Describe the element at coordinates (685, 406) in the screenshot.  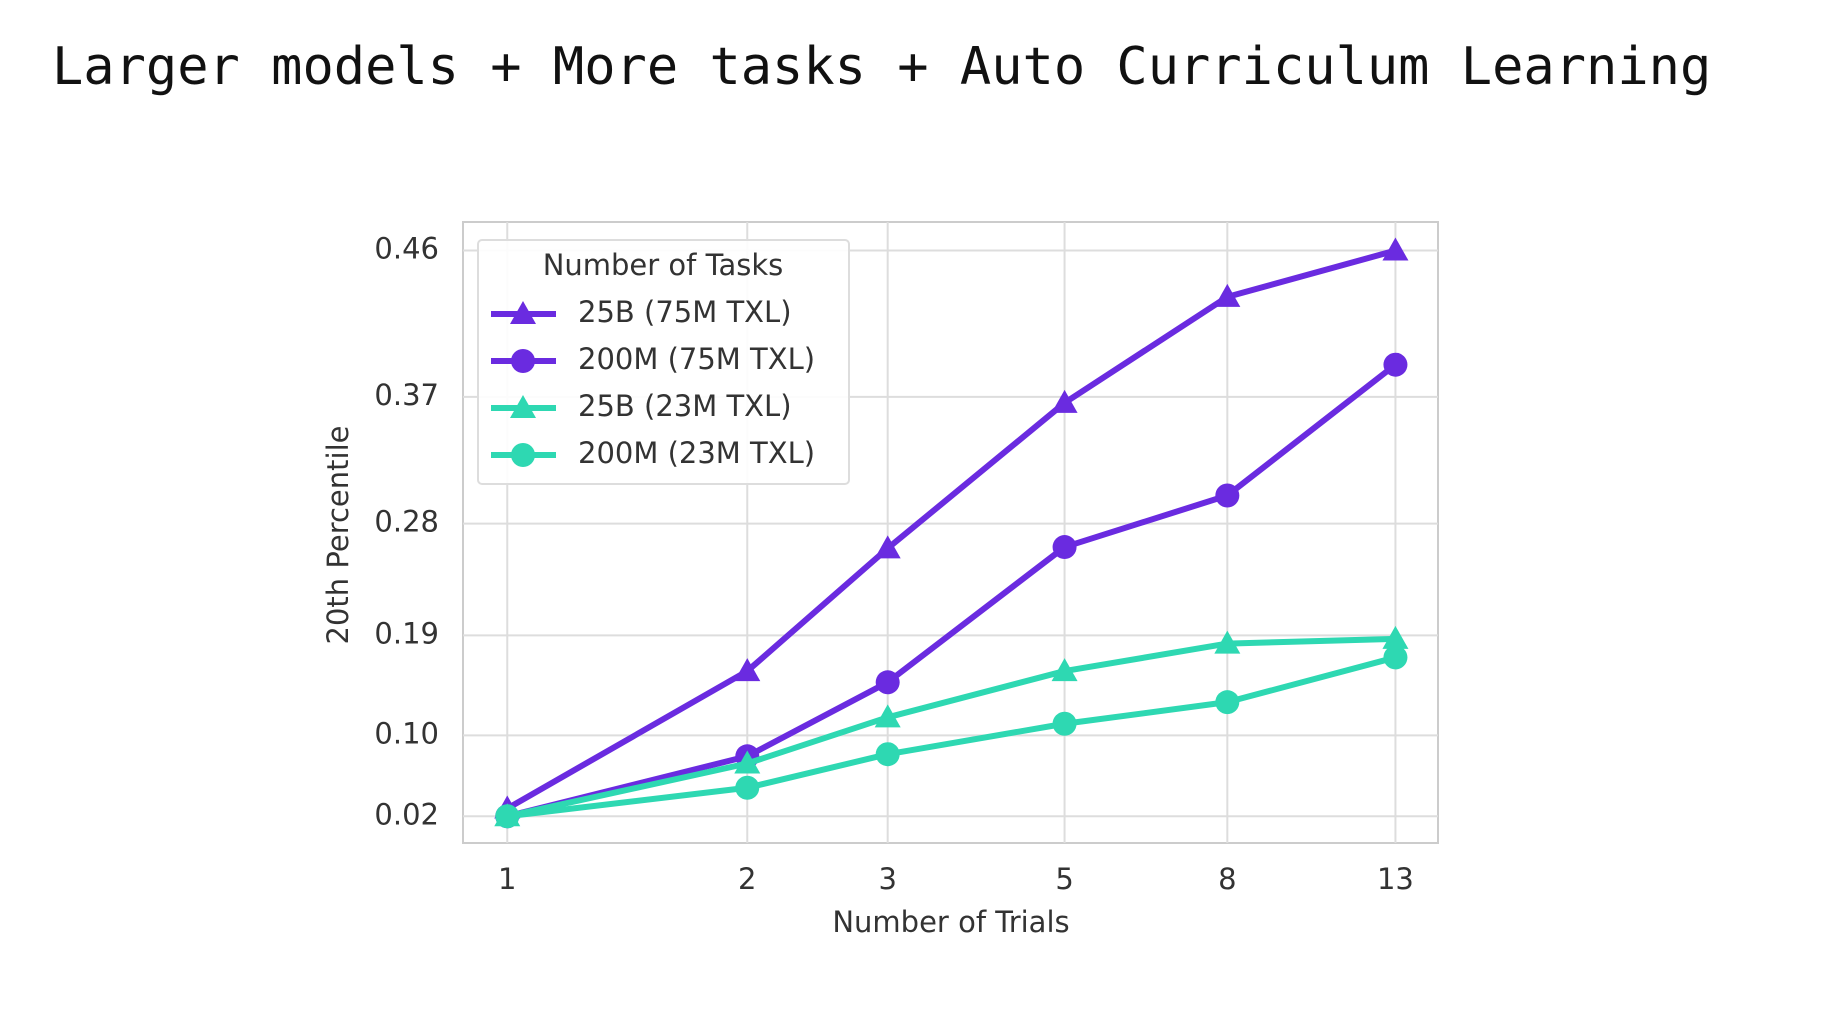
I see `legend-label: 25B (23M TXL)` at that location.